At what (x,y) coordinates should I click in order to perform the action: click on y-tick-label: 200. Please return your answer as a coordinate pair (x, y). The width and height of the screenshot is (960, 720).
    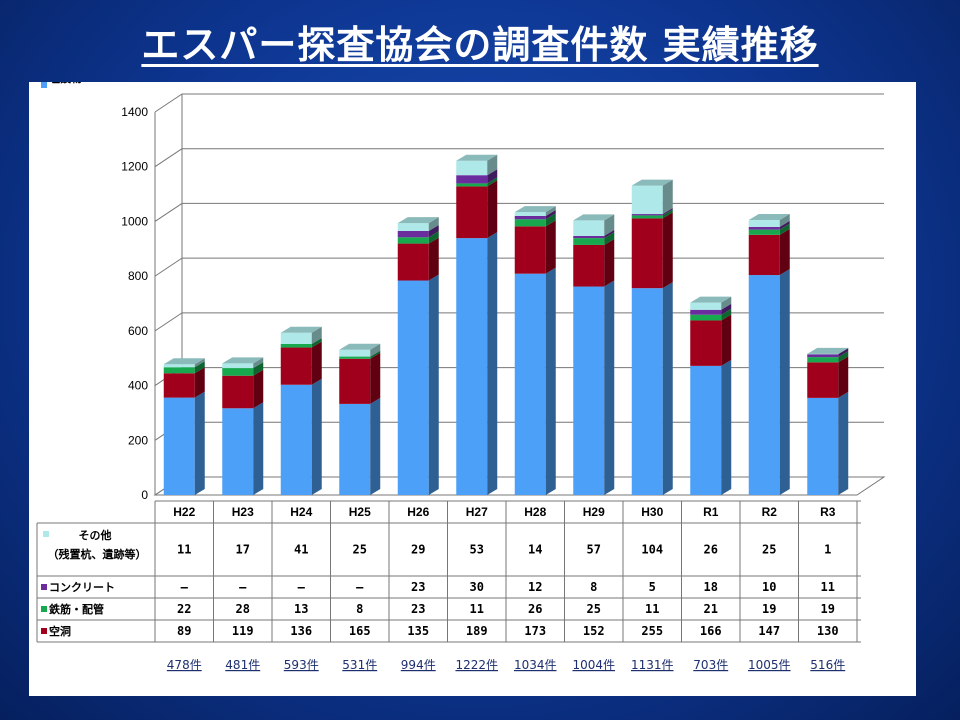
    Looking at the image, I should click on (138, 440).